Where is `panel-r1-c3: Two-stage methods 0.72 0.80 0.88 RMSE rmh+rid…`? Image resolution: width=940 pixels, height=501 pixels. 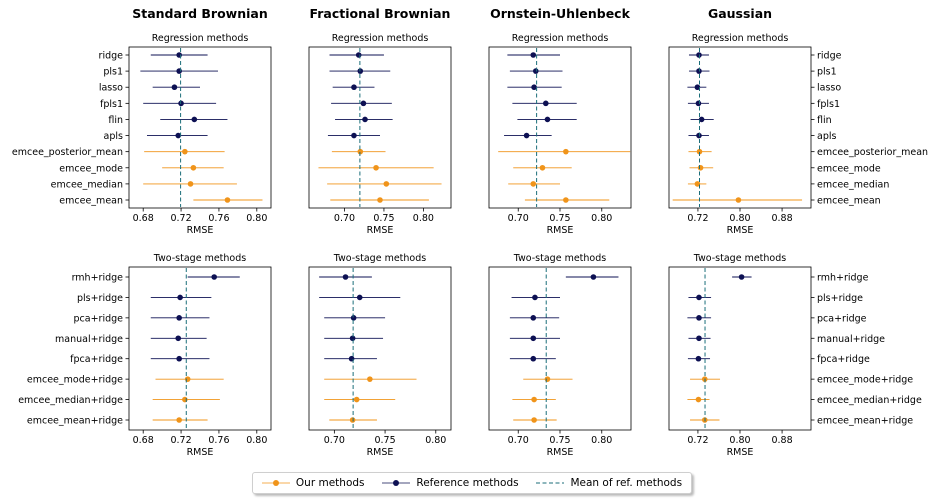
panel-r1-c3: Two-stage methods 0.72 0.80 0.88 RMSE rmh+rid… is located at coordinates (795, 355).